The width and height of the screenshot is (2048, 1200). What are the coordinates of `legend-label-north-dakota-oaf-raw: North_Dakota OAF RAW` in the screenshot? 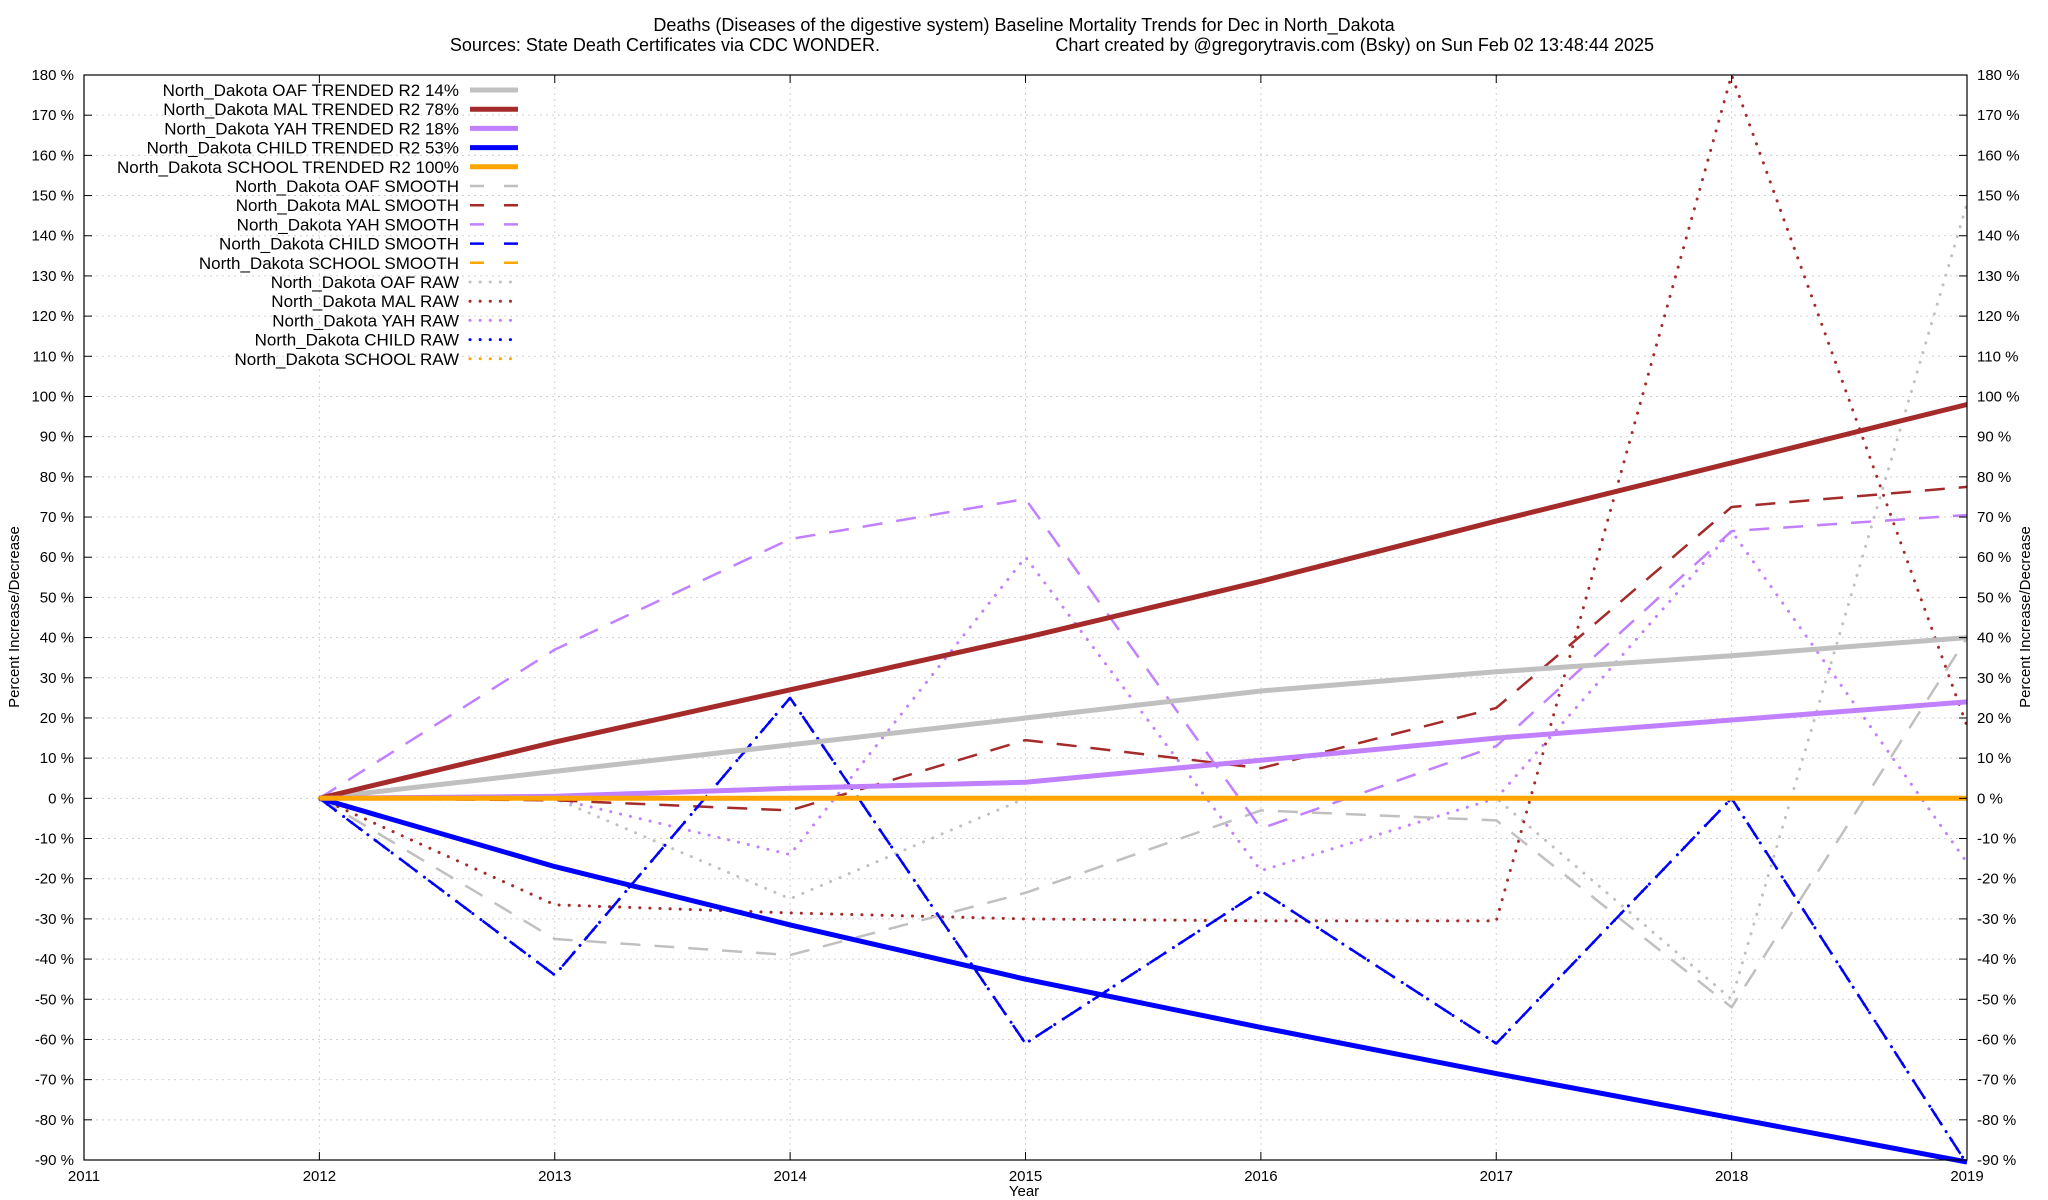 It's located at (365, 282).